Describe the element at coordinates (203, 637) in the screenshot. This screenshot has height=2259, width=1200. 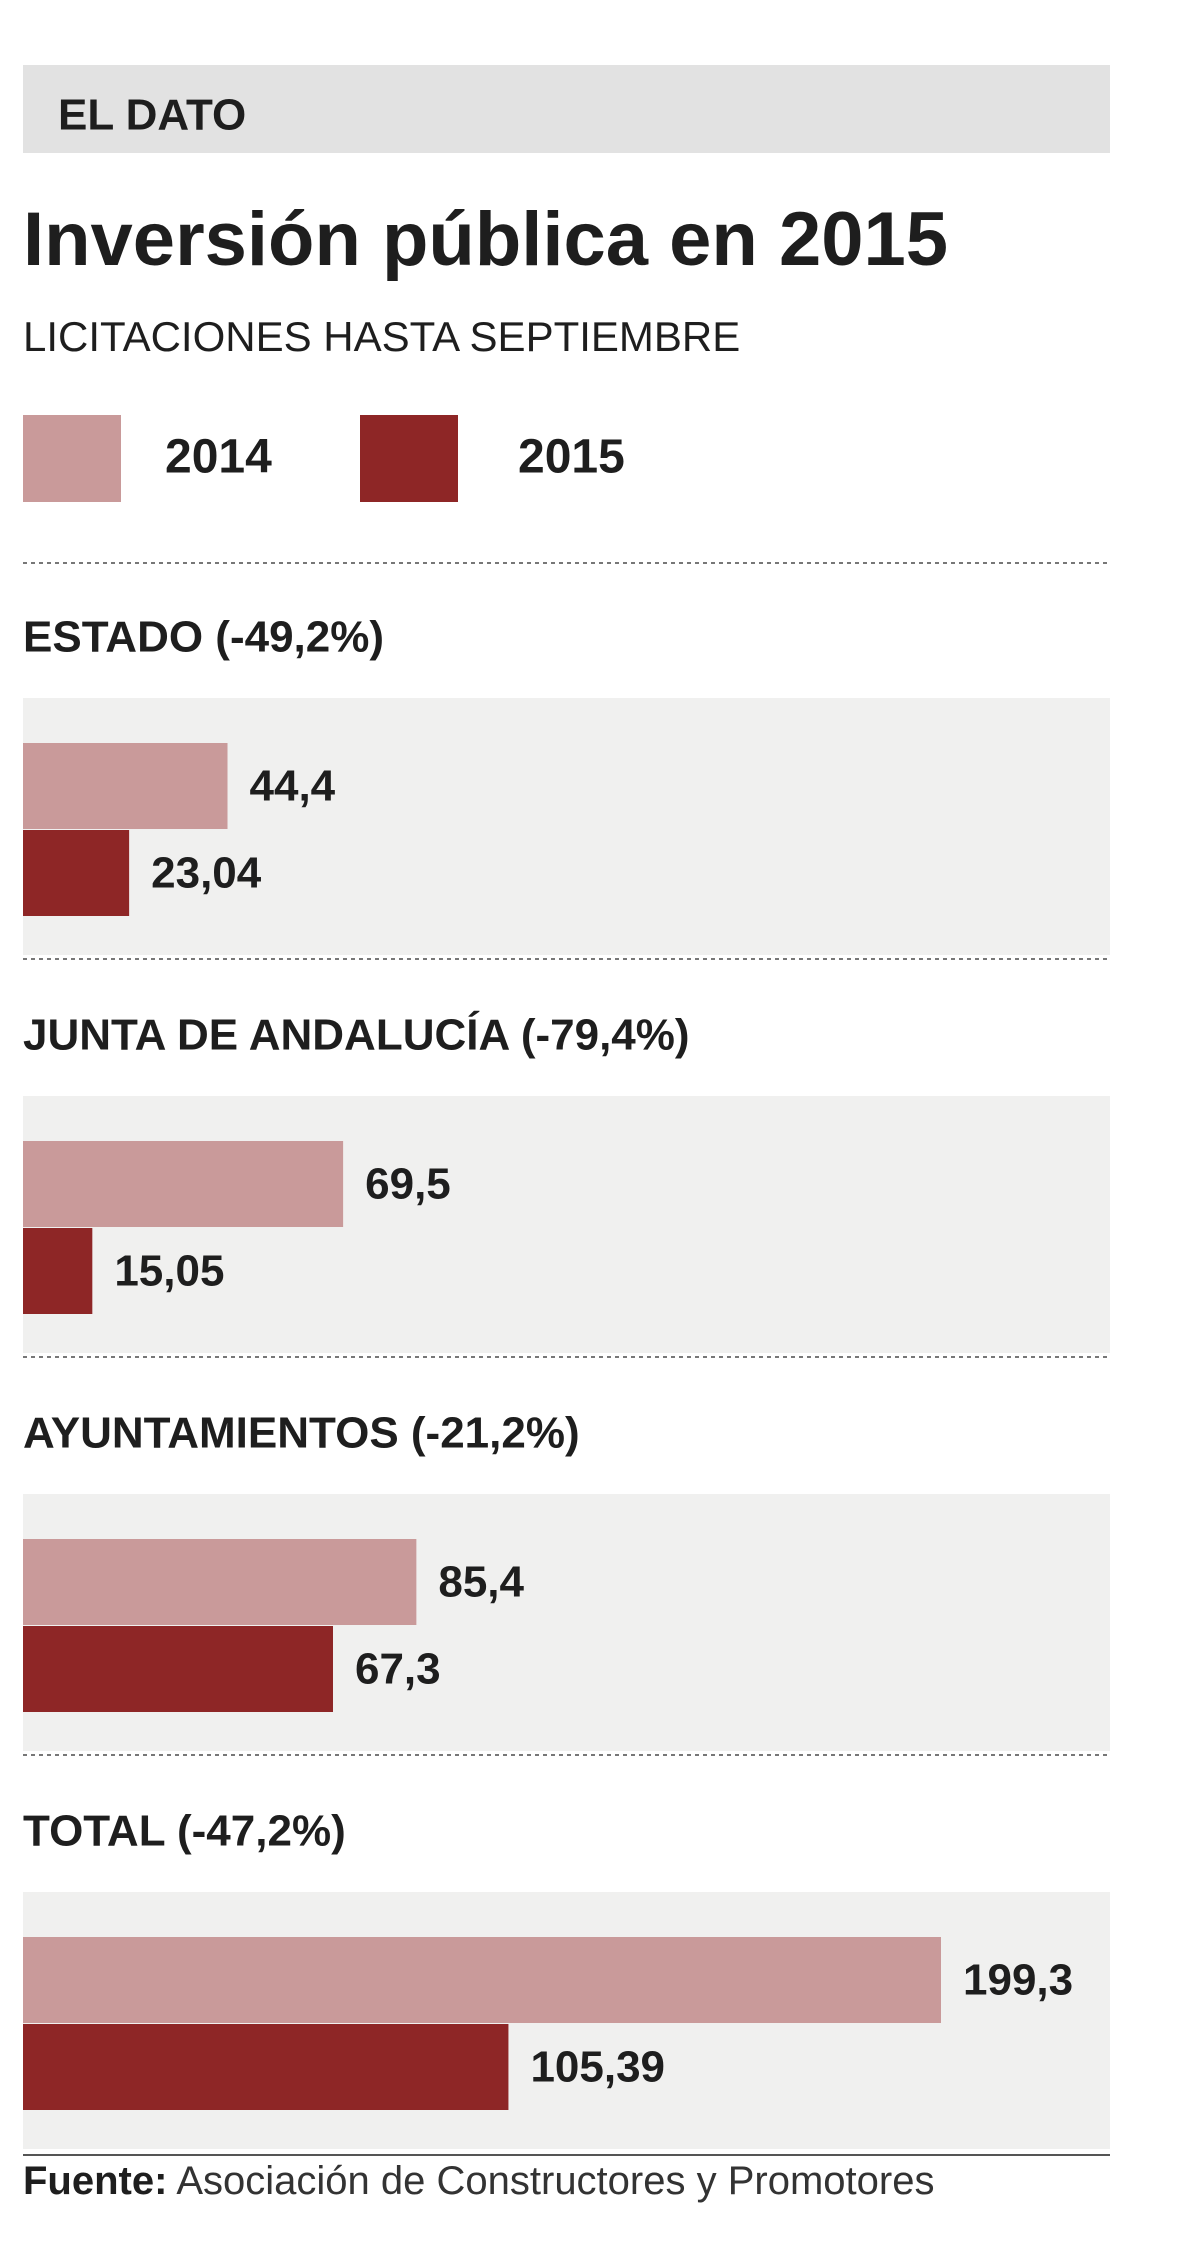
I see `category-label: ESTADO (-49,2%)` at that location.